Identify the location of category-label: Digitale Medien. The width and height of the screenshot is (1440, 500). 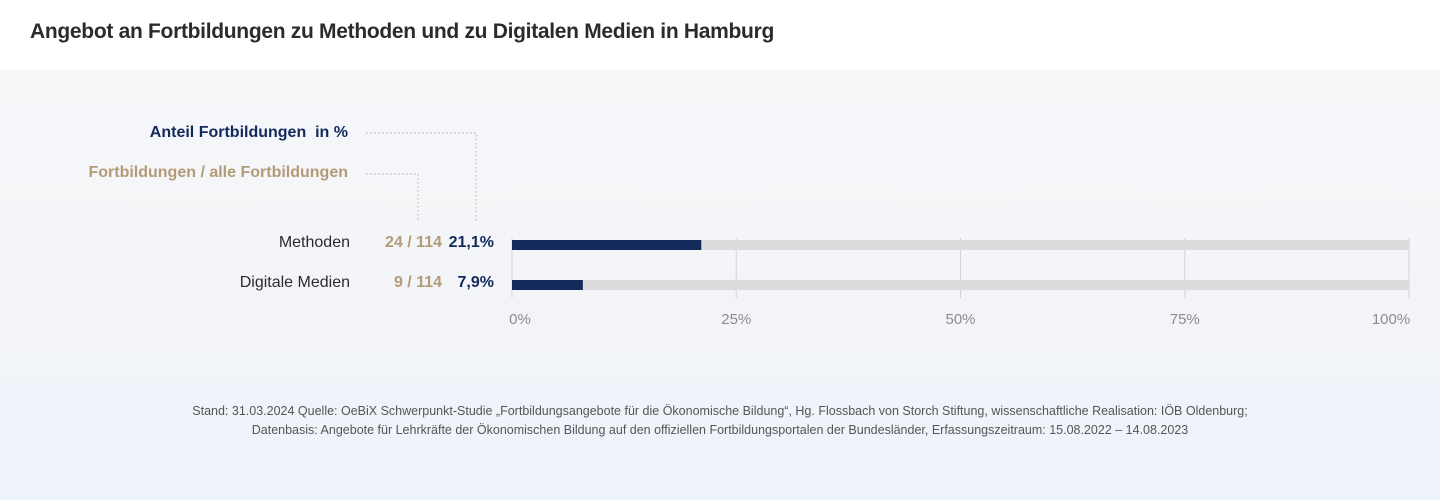
(294, 282).